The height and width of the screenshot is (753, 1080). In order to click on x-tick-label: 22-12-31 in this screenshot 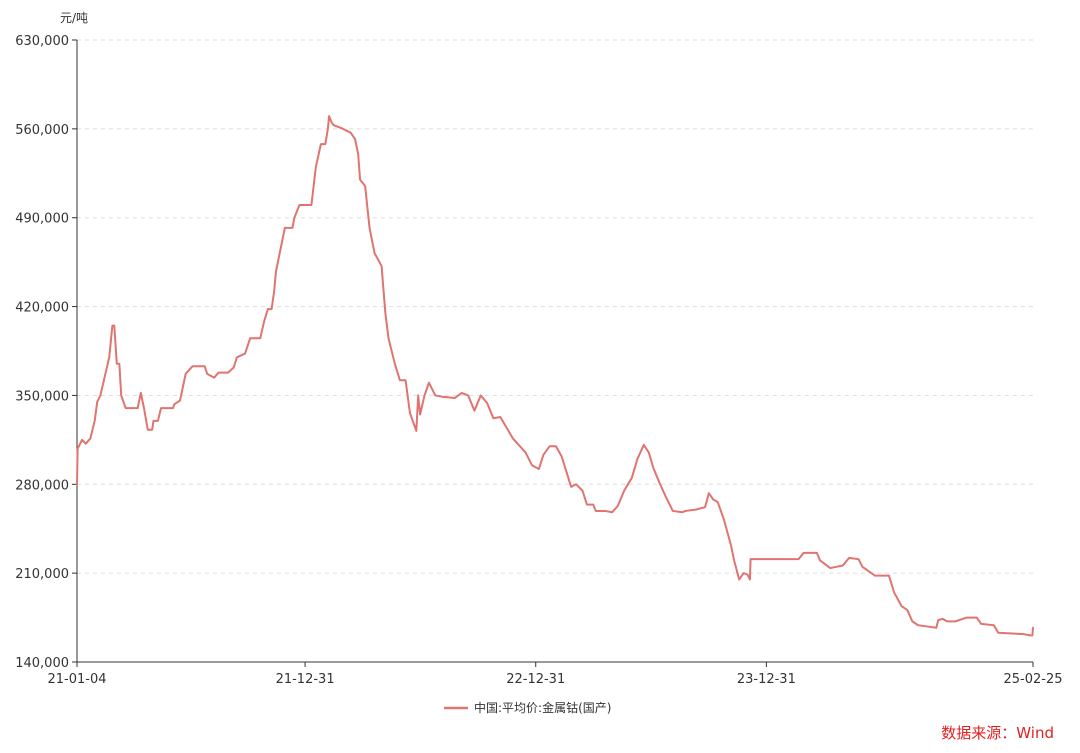, I will do `click(535, 679)`.